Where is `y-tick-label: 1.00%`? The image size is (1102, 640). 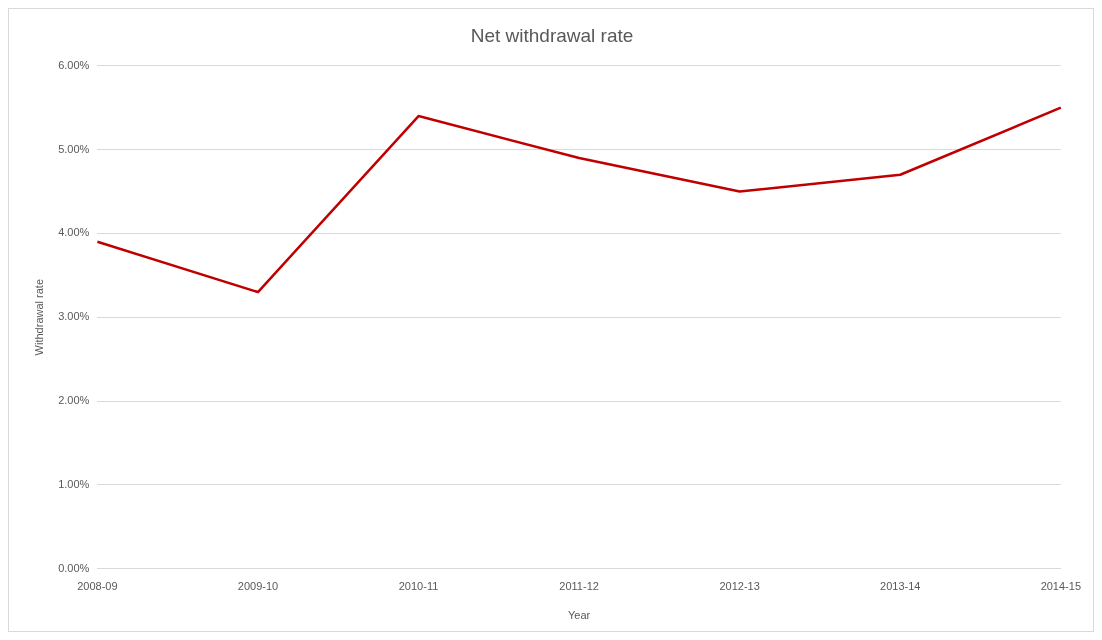
y-tick-label: 1.00% is located at coordinates (74, 483).